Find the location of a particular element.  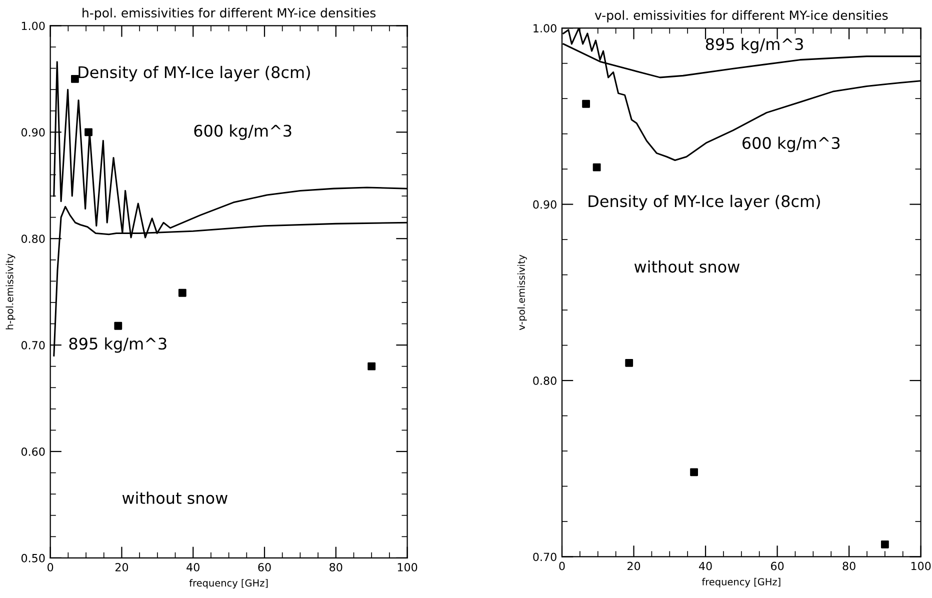

y-axis-title: h-pol.emissivity is located at coordinates (11, 292).